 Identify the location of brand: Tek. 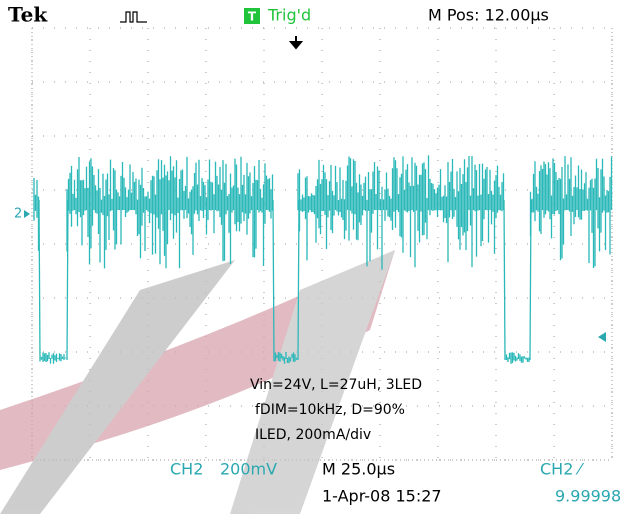
(28, 15).